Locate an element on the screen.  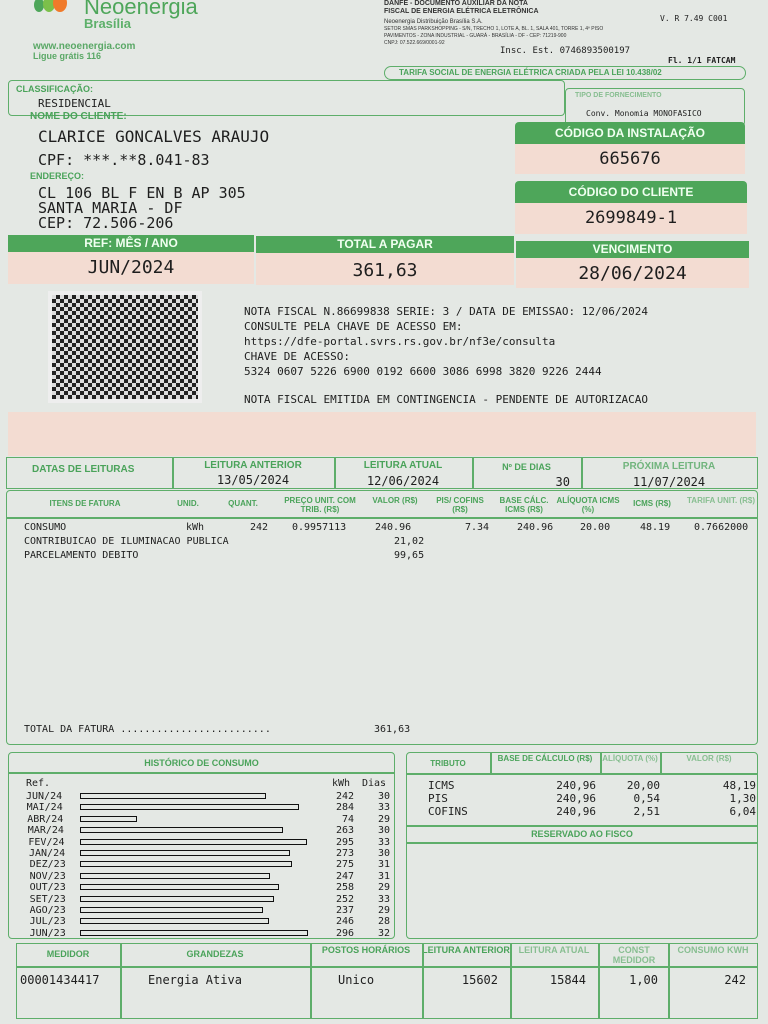
history-month: MAI/24 is located at coordinates (44, 808).